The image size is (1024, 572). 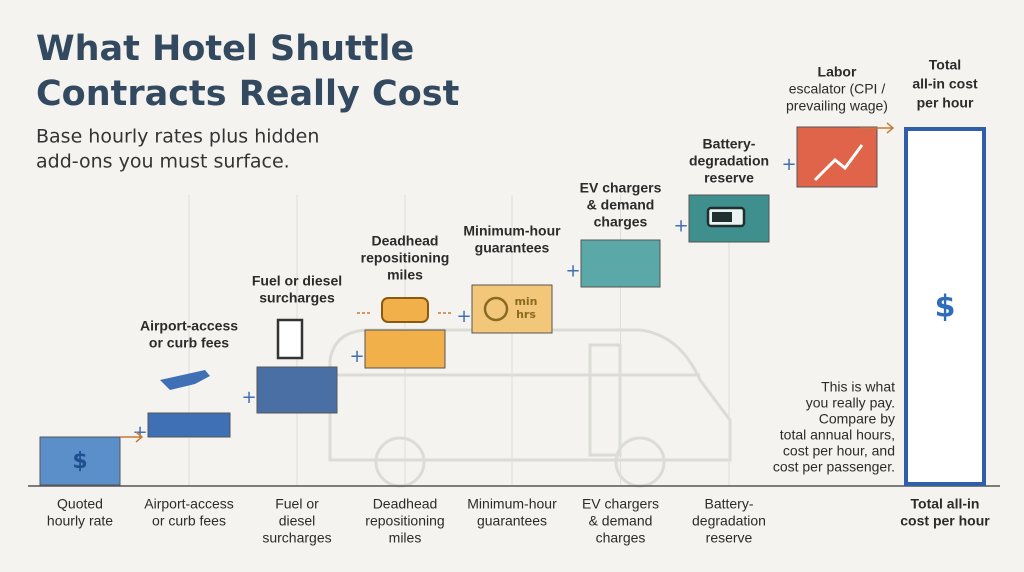 What do you see at coordinates (858, 387) in the screenshot?
I see `note: This is what` at bounding box center [858, 387].